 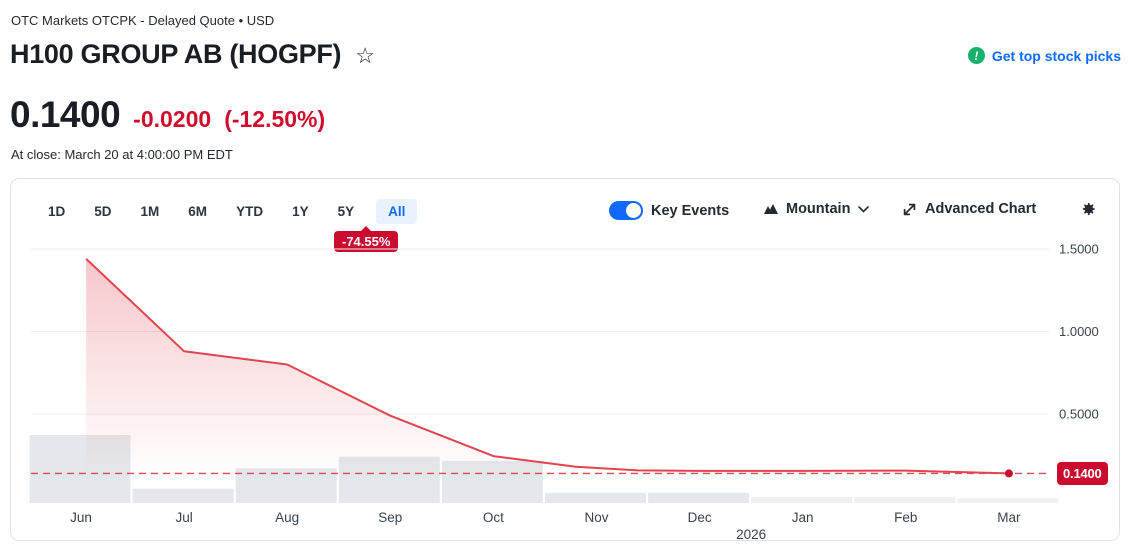 What do you see at coordinates (172, 119) in the screenshot?
I see `price-change: -0.0200` at bounding box center [172, 119].